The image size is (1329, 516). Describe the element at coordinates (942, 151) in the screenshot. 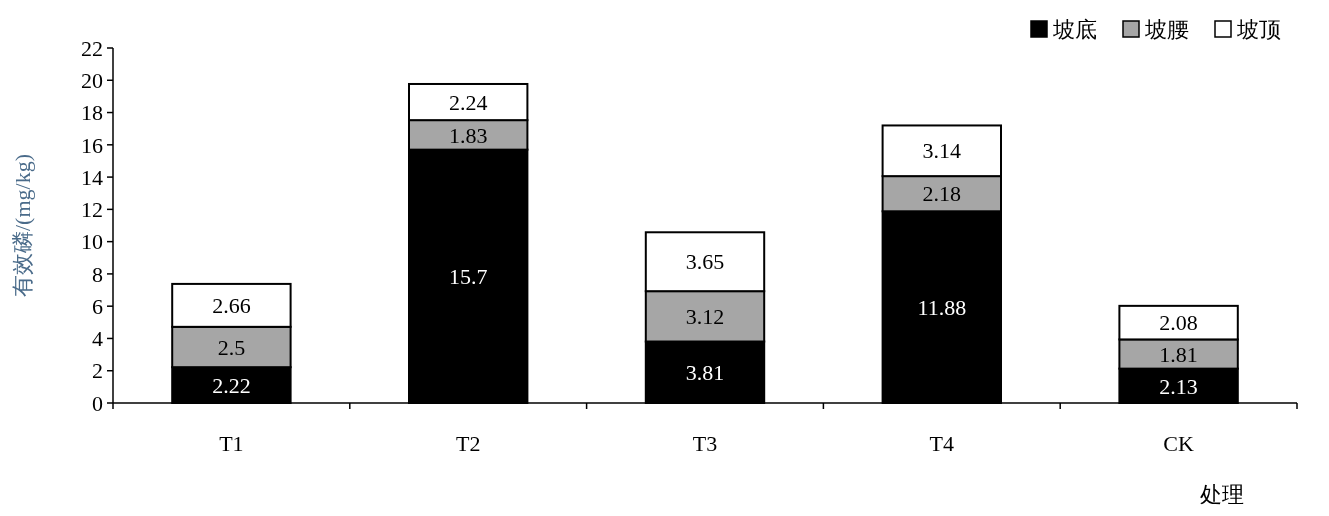

I see `data-label: 3.14` at that location.